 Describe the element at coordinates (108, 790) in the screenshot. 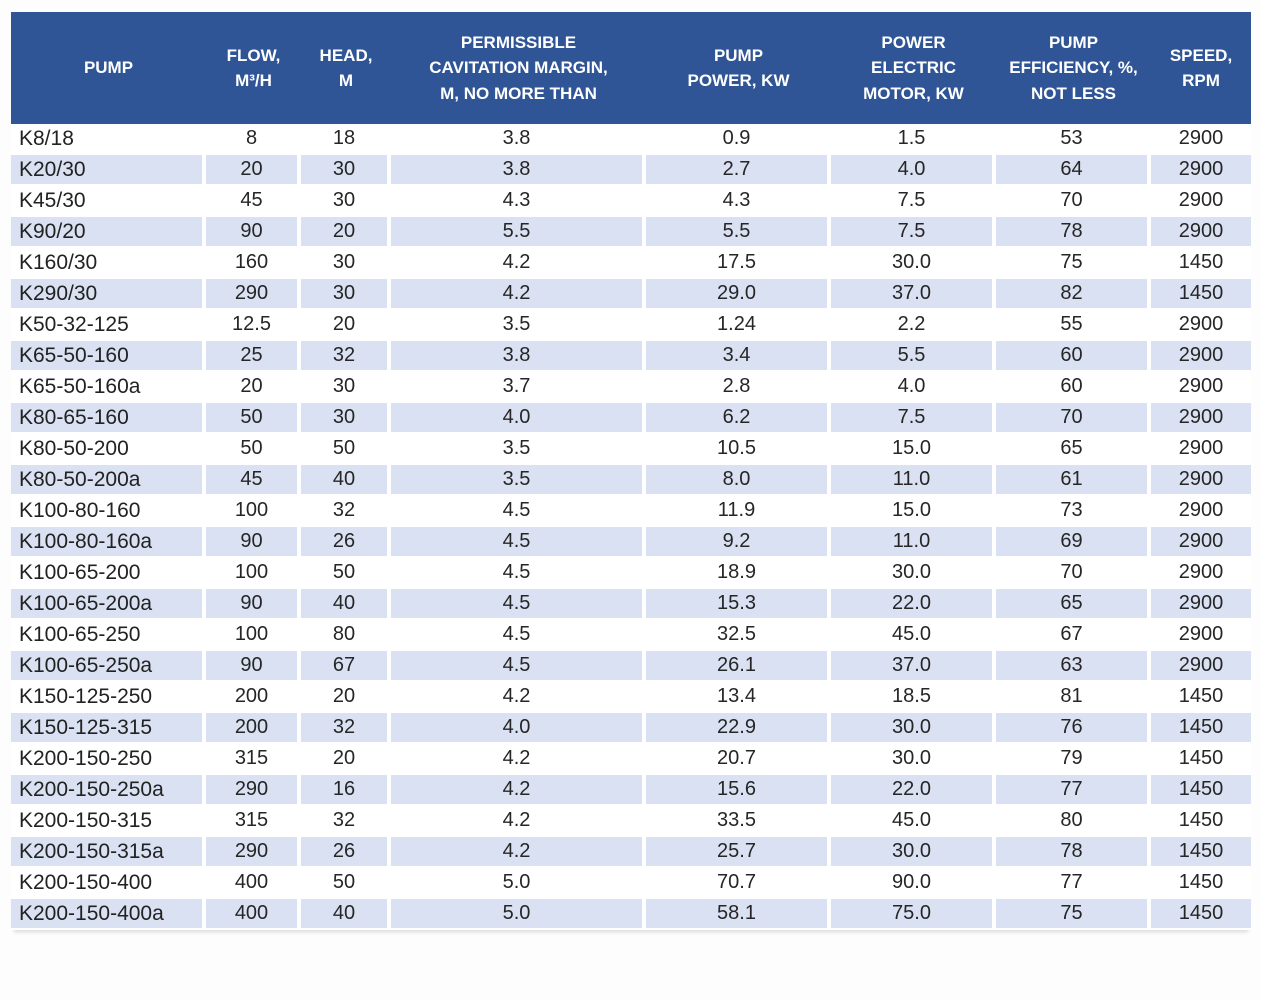

I see `cell-pump: K200-150-250a` at that location.